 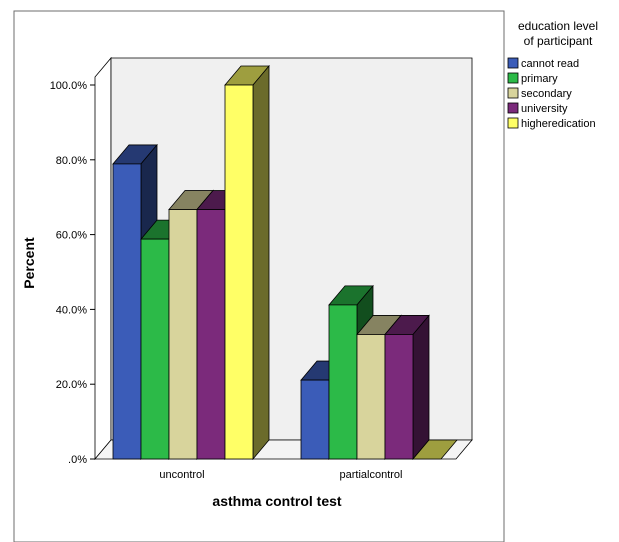 I want to click on y-axis: .0% 20.0% 40.0% 60.0% 80.0% 100.0%, so click(x=72, y=273).